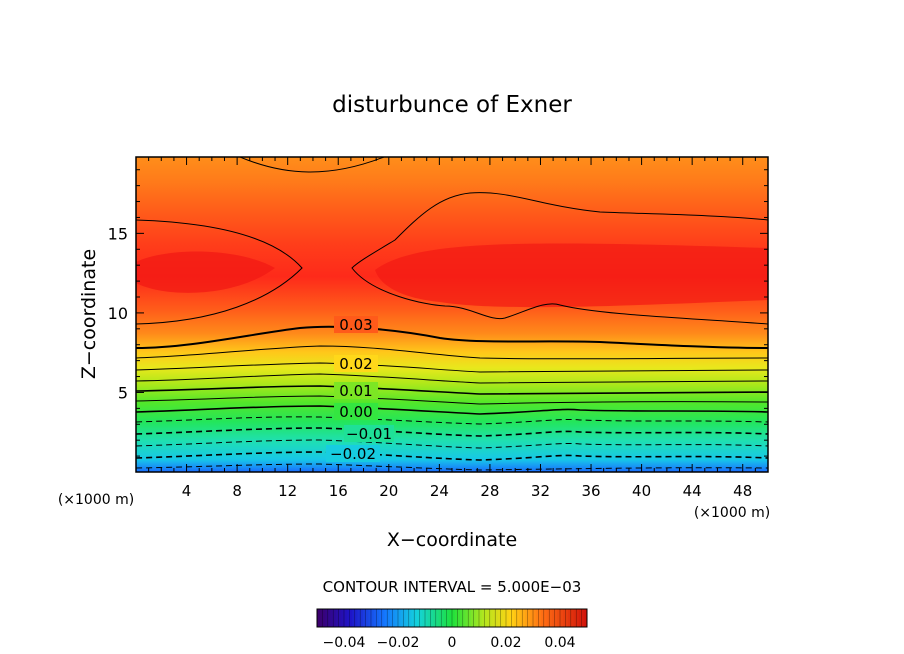  What do you see at coordinates (452, 467) in the screenshot?
I see `contour-line-m0025` at bounding box center [452, 467].